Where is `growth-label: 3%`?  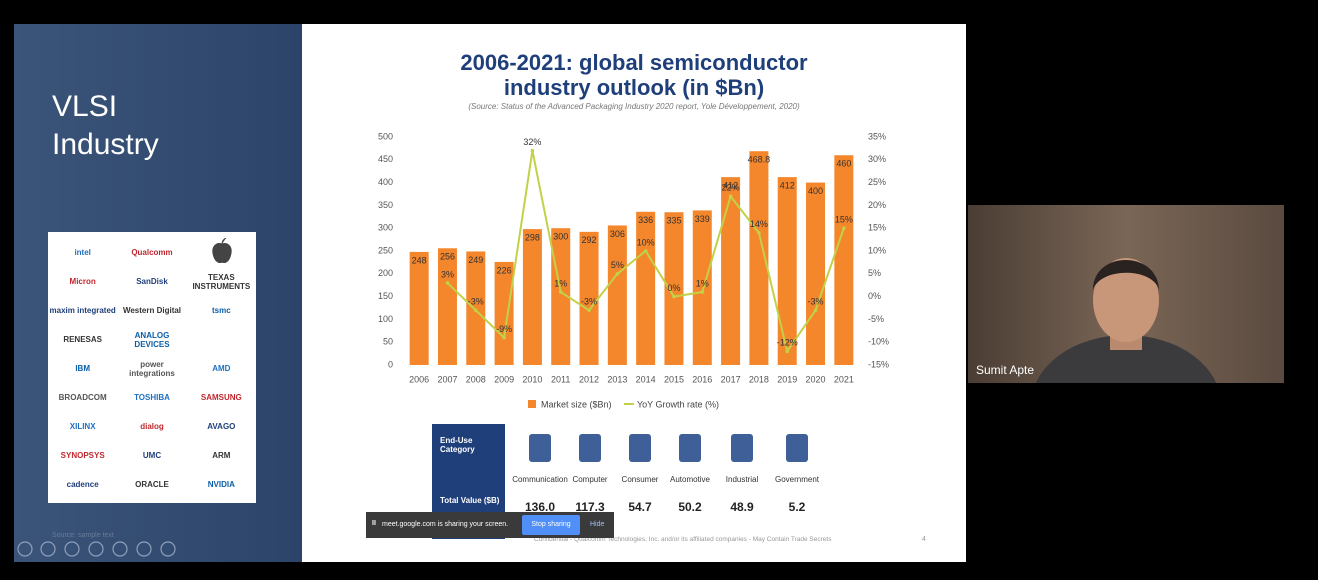
growth-label: 3% is located at coordinates (447, 274).